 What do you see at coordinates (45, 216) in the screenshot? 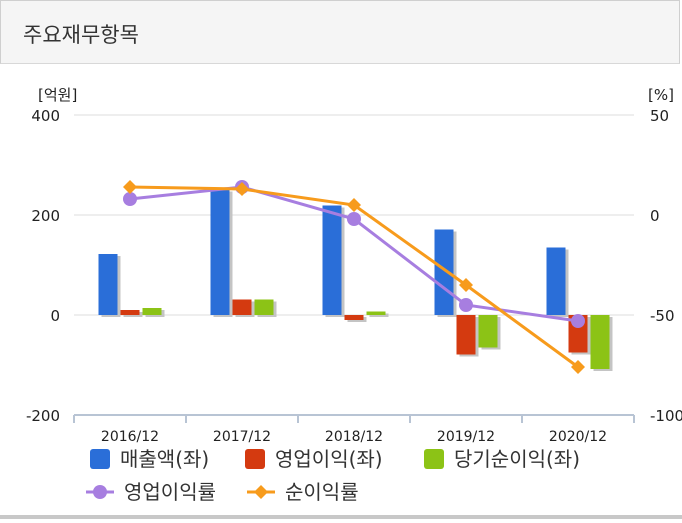
I see `left-tick-label: 200` at bounding box center [45, 216].